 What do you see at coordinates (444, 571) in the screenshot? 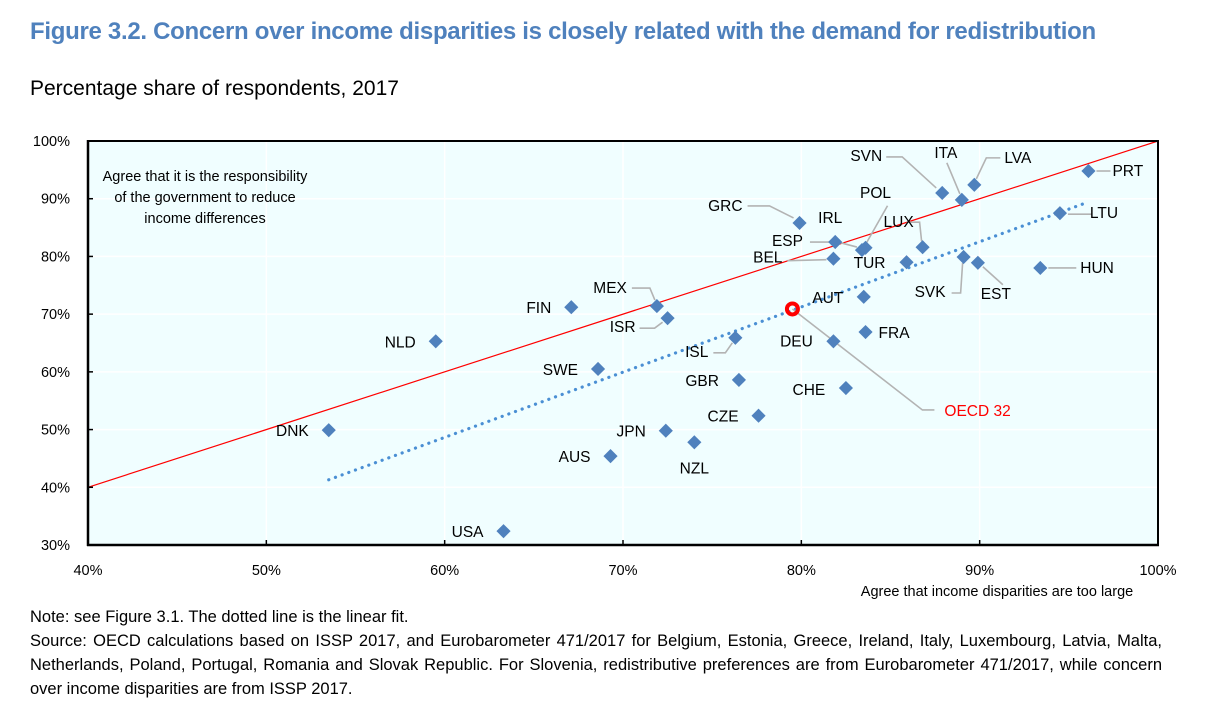
I see `x-tick-label: 60%` at bounding box center [444, 571].